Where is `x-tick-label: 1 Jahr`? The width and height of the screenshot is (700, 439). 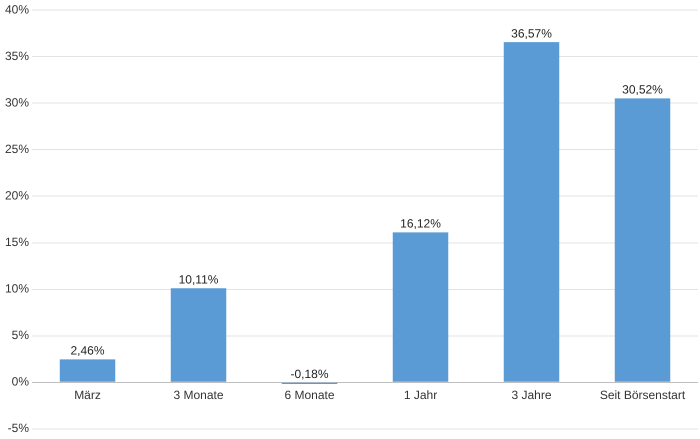
x-tick-label: 1 Jahr is located at coordinates (421, 395).